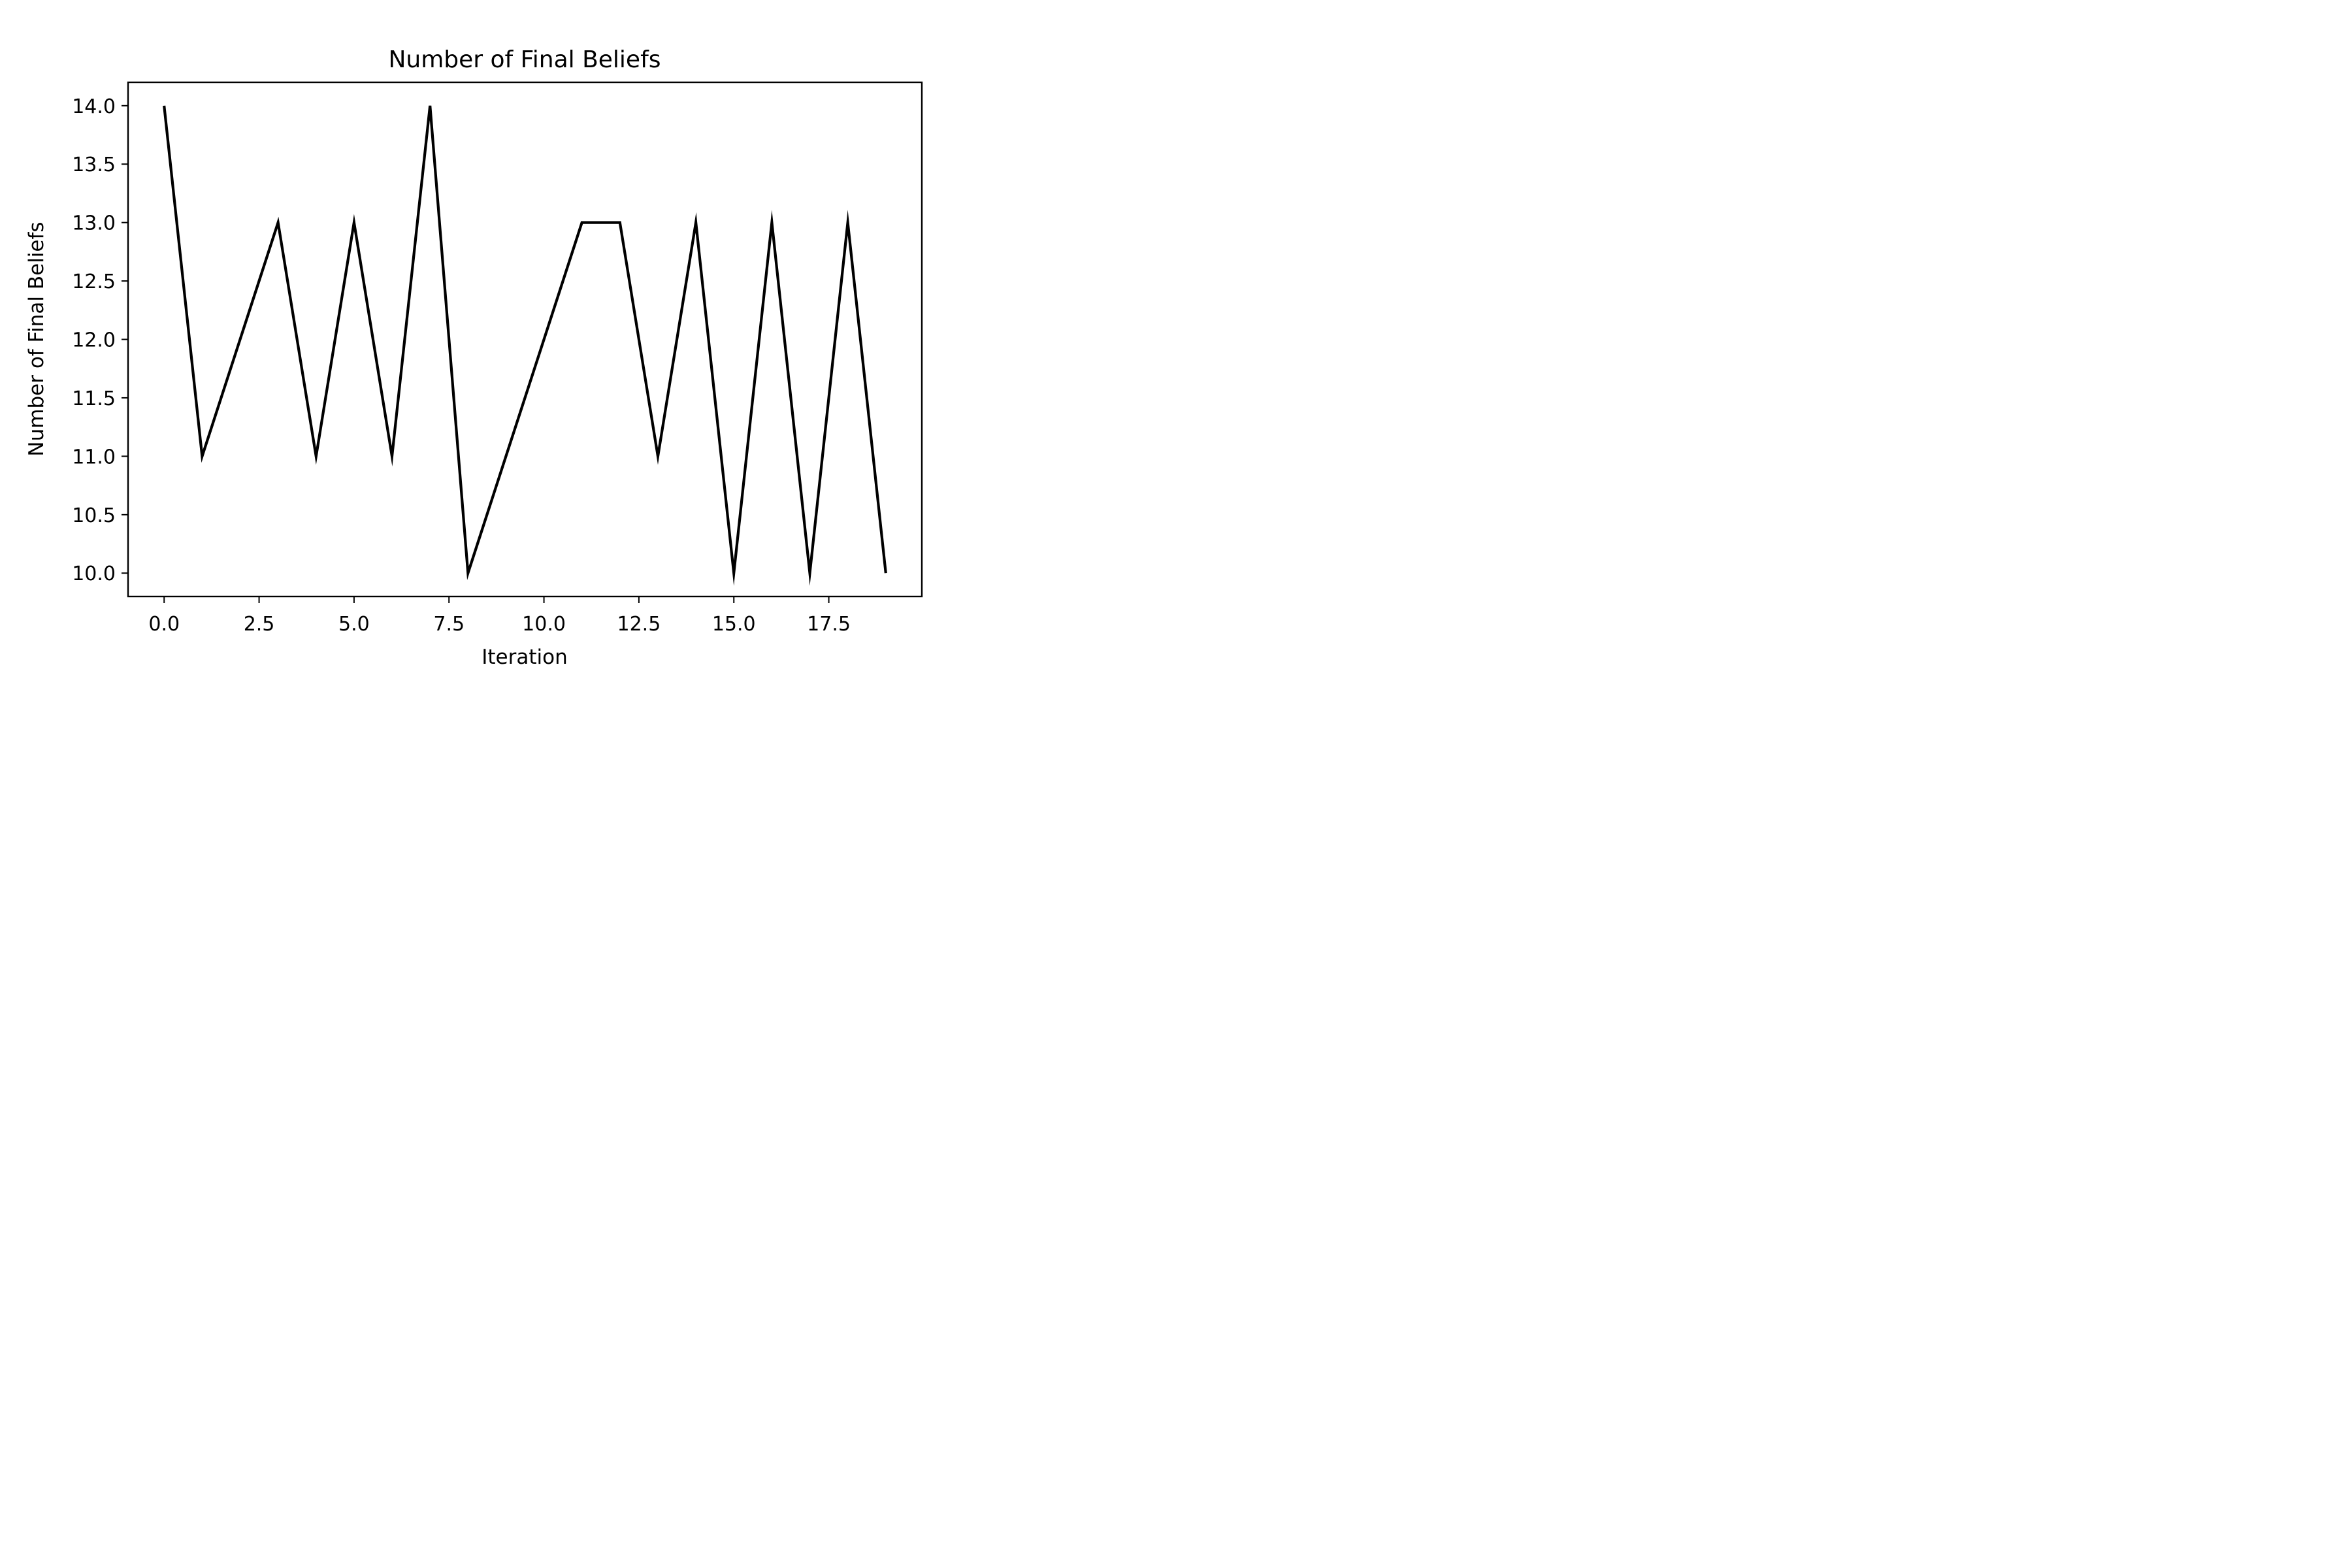 The width and height of the screenshot is (2352, 1568). What do you see at coordinates (94, 223) in the screenshot?
I see `y-tick-label: 13.0` at bounding box center [94, 223].